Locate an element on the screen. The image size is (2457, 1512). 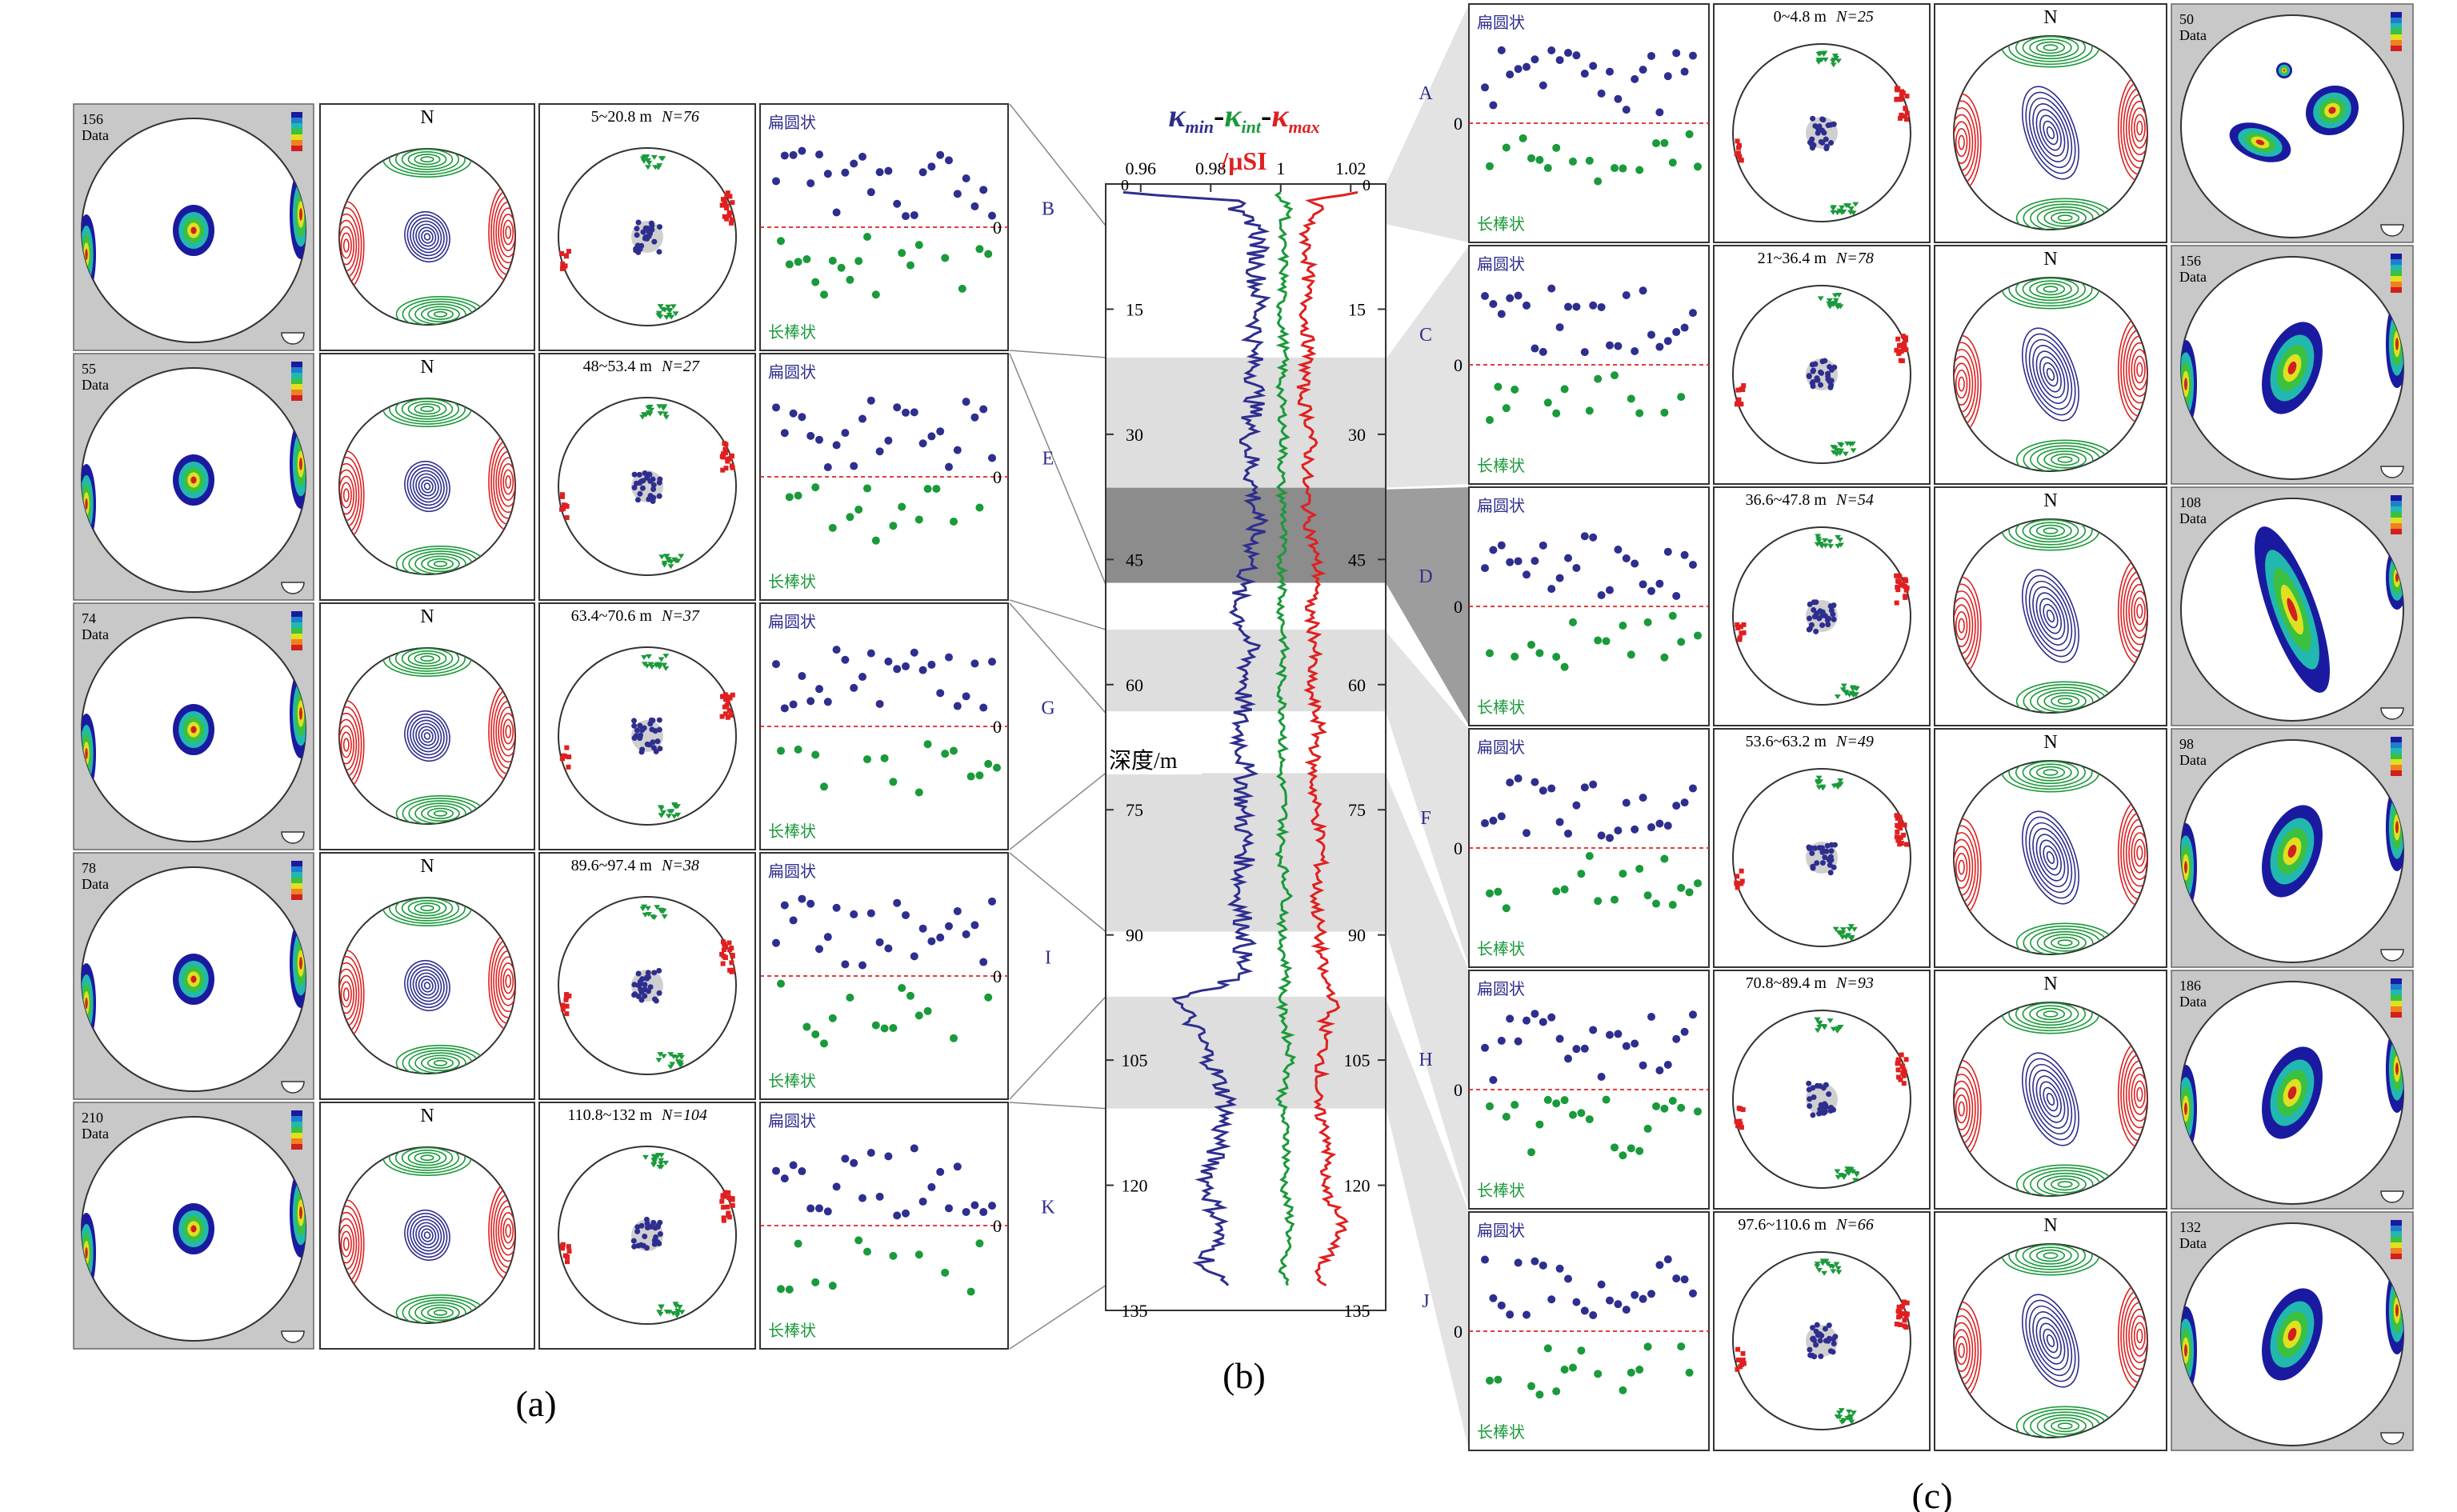
depth-tick-label: 90 is located at coordinates (1357, 936).